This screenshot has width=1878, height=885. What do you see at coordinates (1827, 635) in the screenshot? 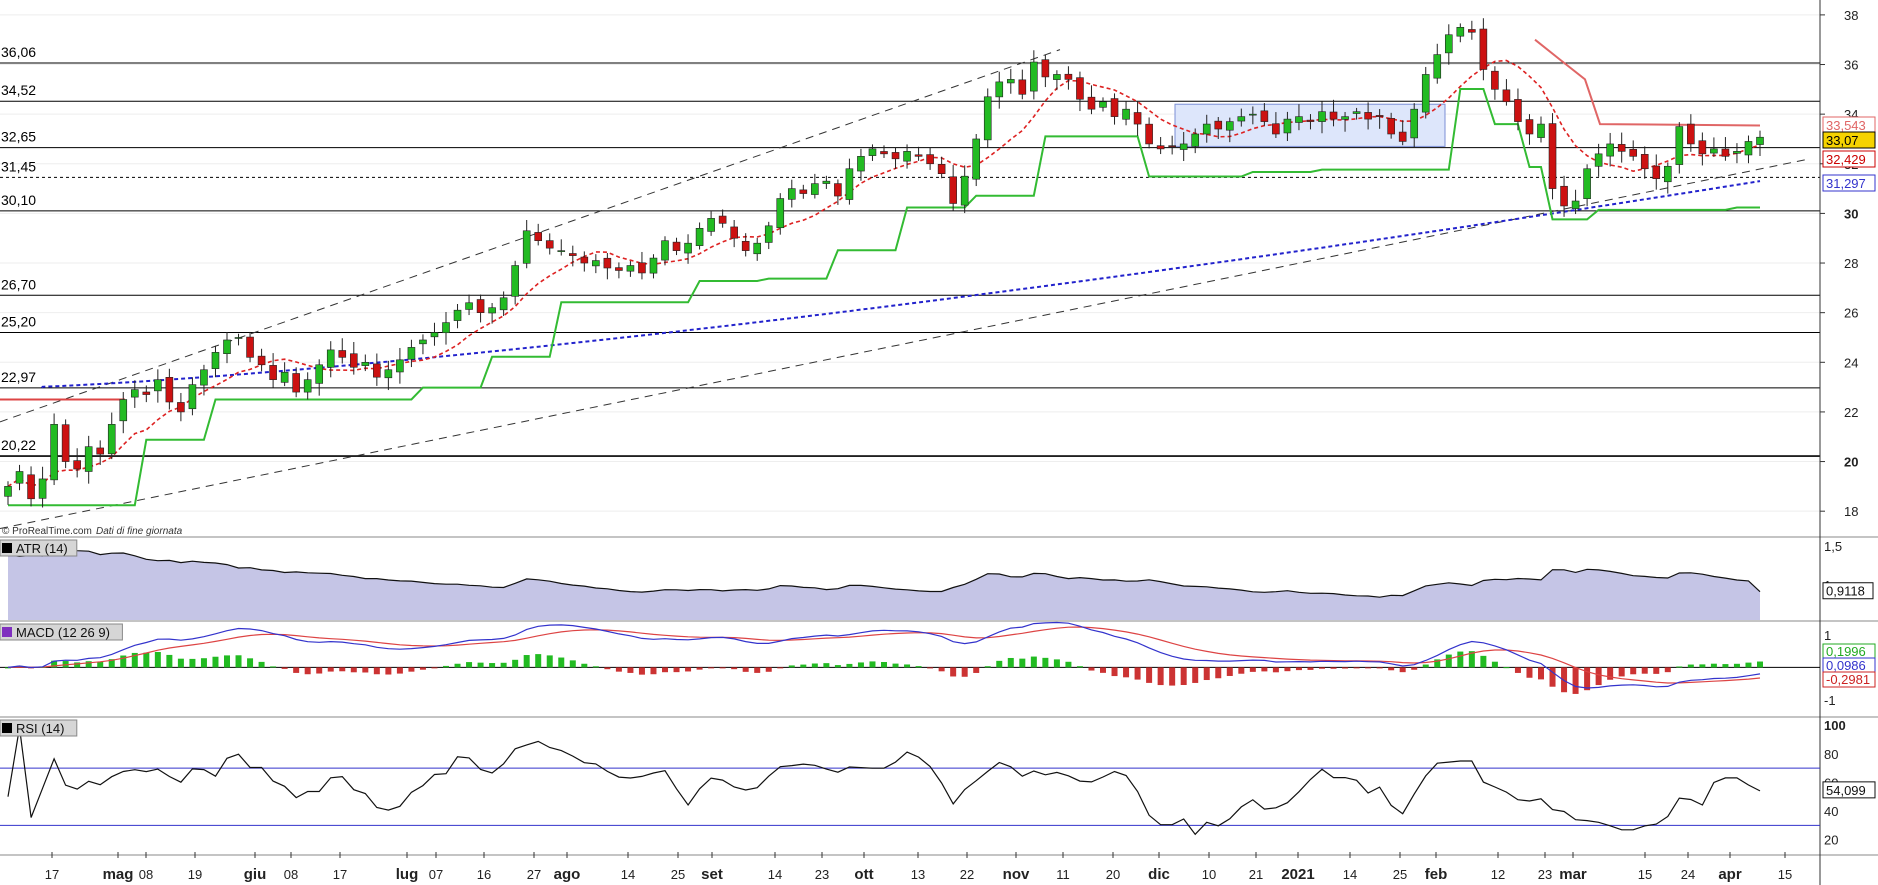
I see `macd-tick-label: 1` at bounding box center [1827, 635].